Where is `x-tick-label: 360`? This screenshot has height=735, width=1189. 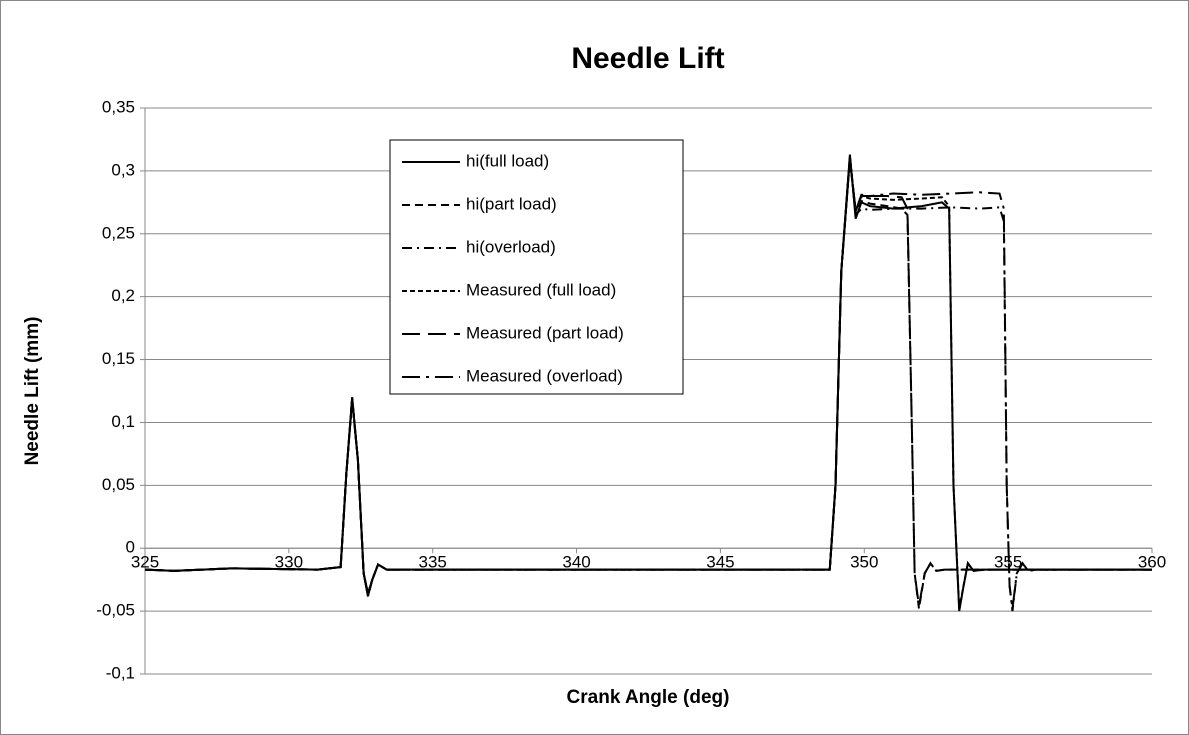
x-tick-label: 360 is located at coordinates (1152, 562).